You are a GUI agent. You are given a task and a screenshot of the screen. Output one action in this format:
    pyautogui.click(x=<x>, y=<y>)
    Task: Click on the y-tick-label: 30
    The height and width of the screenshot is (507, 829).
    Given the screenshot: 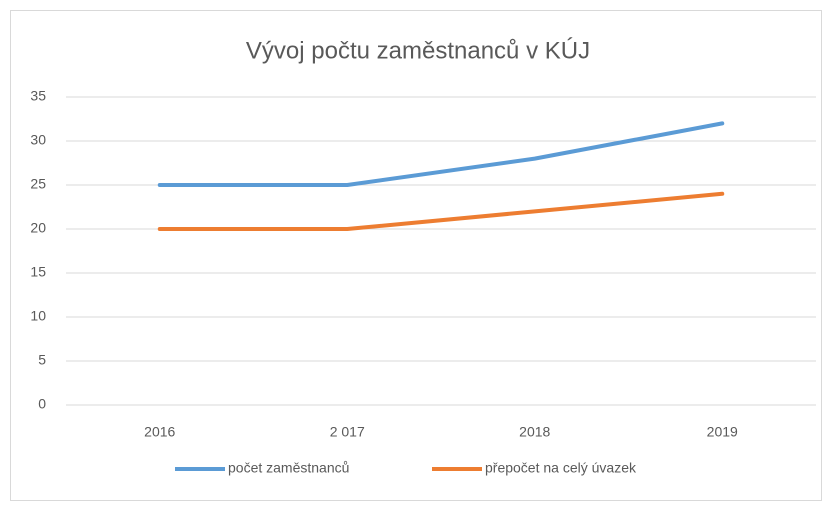 What is the action you would take?
    pyautogui.click(x=38, y=140)
    